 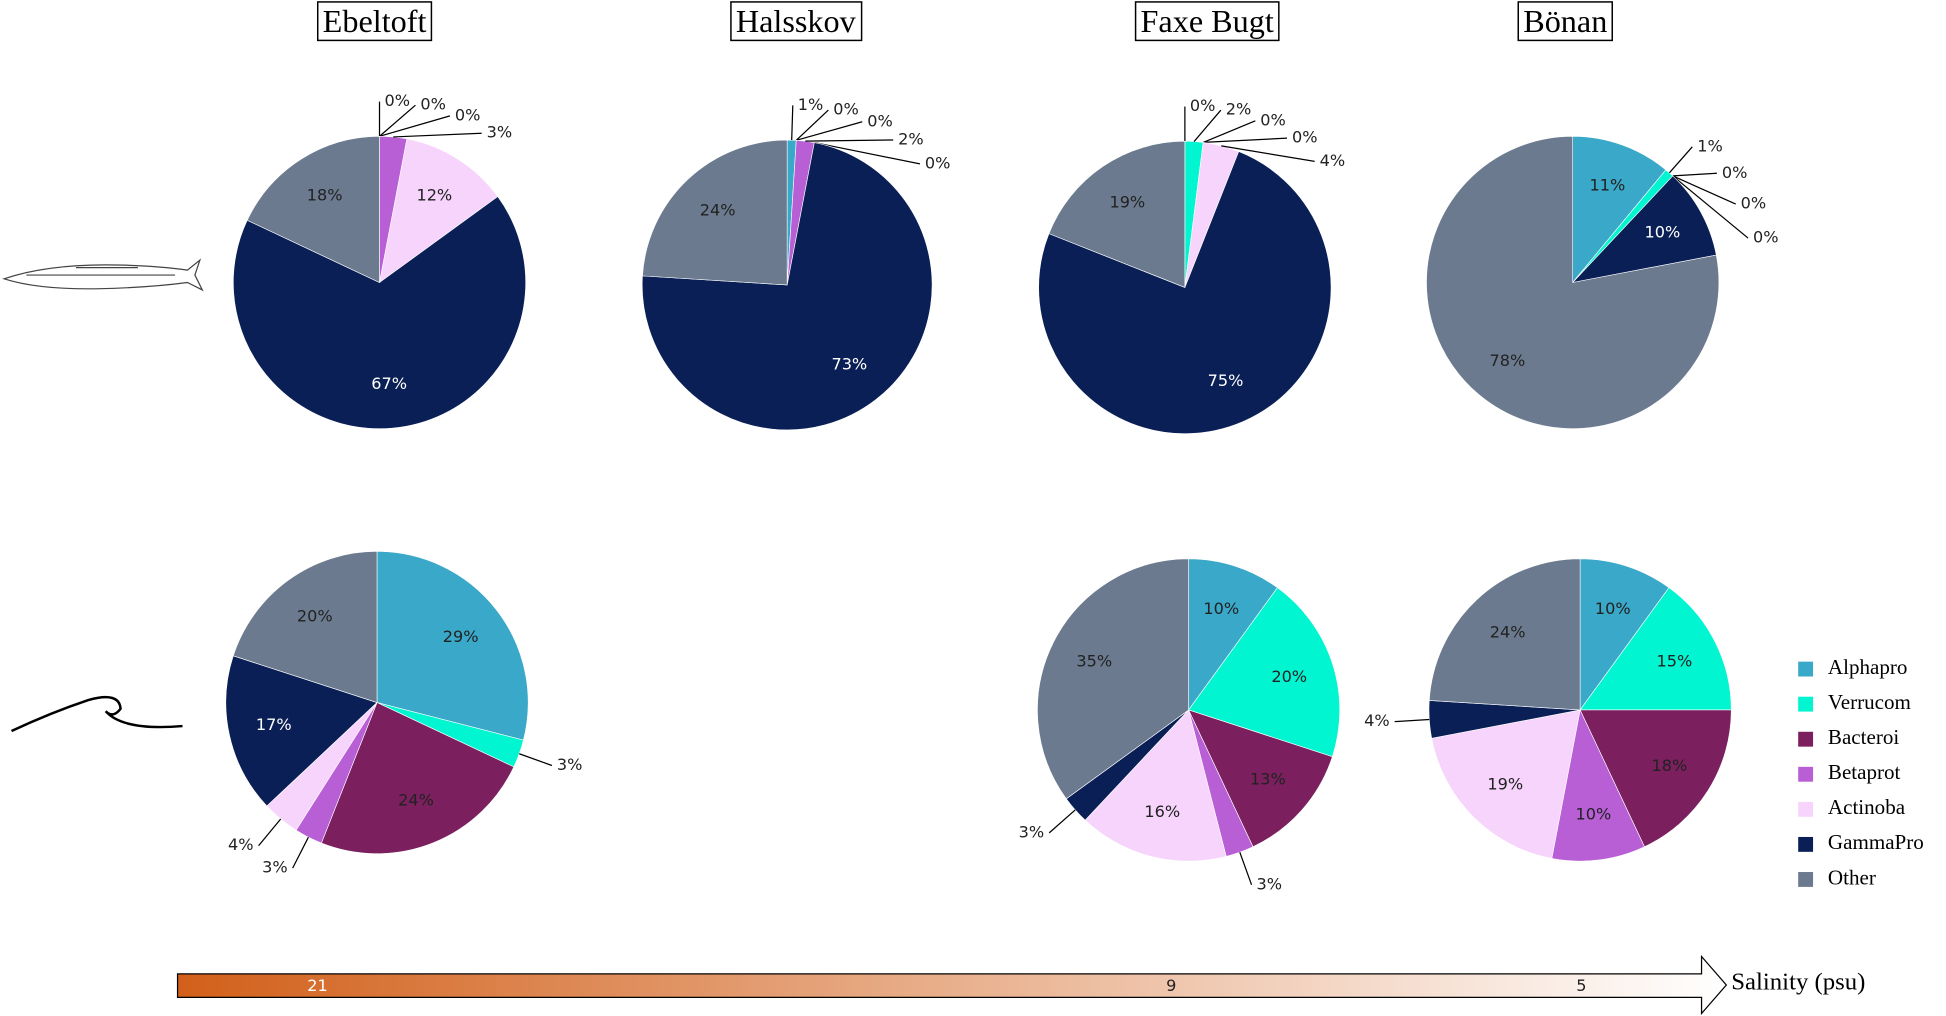 I want to click on legend-label: Bacteroi, so click(x=1863, y=737).